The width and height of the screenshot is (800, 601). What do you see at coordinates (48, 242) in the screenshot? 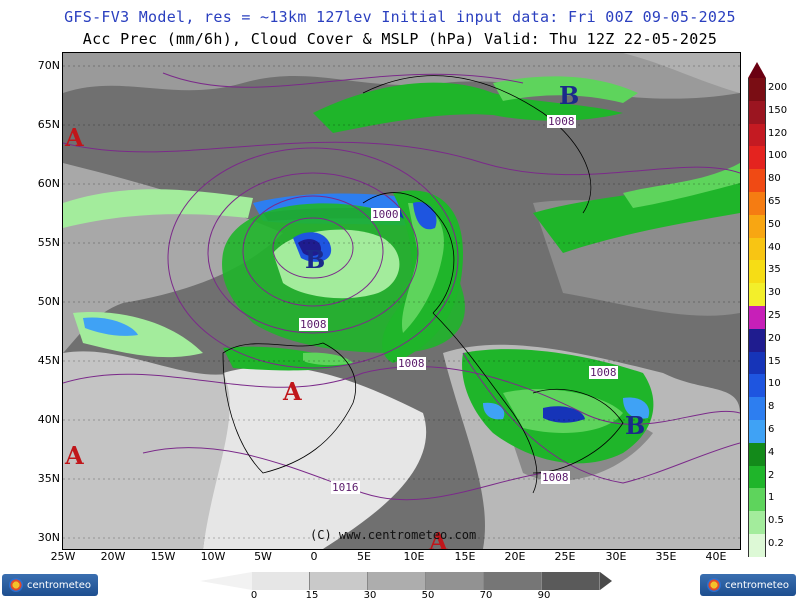
I see `lat-label: 55N` at bounding box center [48, 242].